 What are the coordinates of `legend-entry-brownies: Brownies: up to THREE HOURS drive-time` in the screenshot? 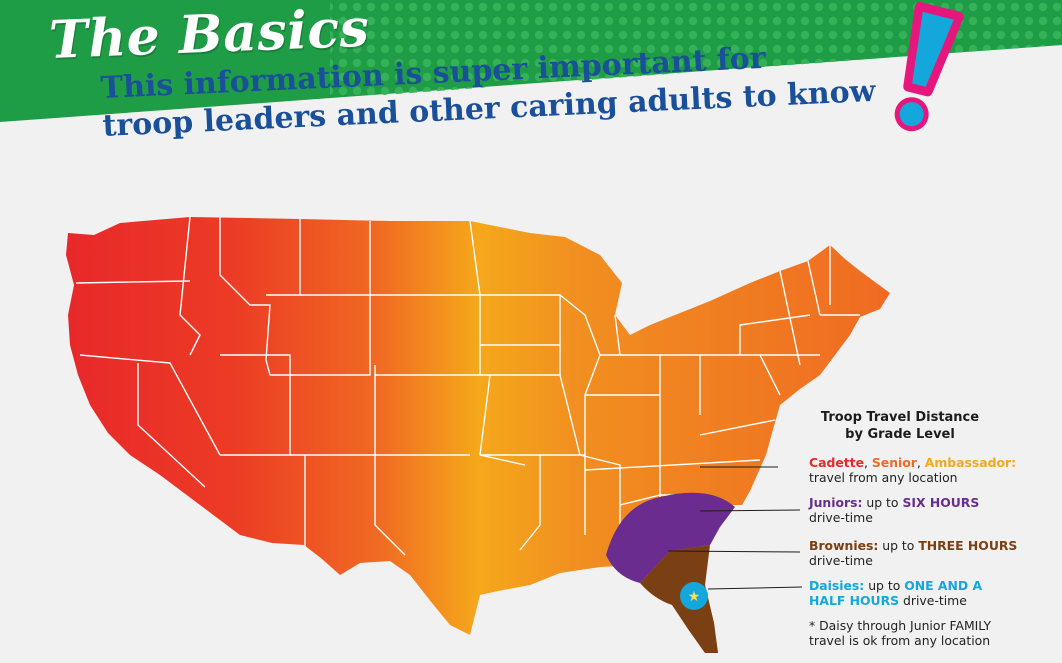 It's located at (913, 553).